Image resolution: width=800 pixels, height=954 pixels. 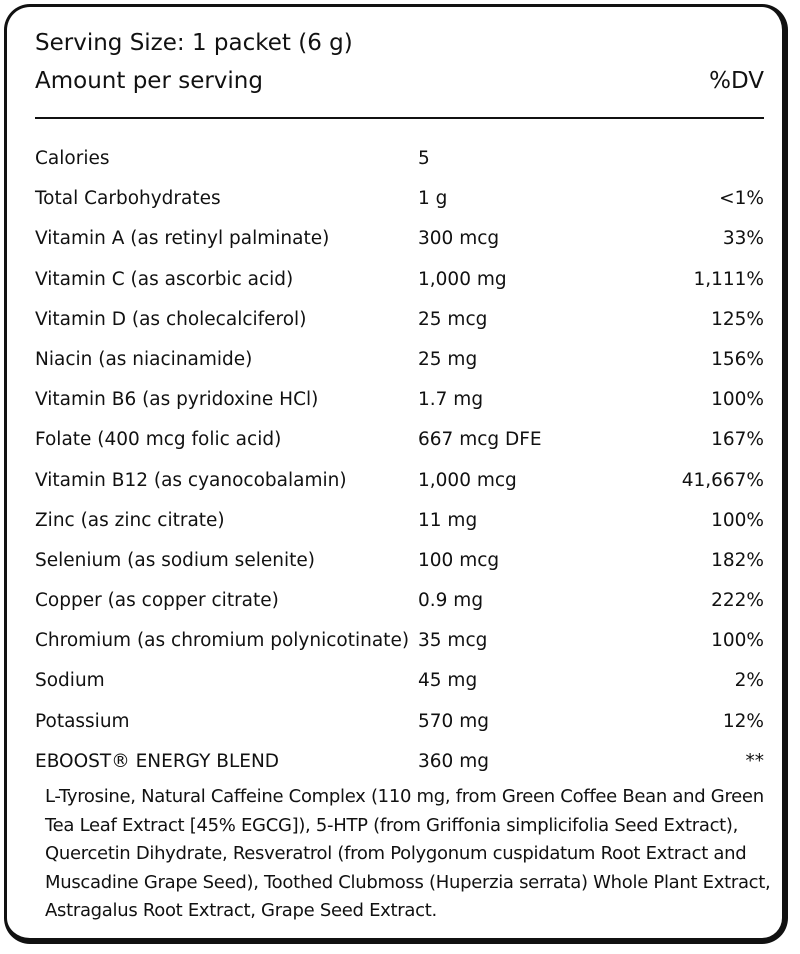 What do you see at coordinates (175, 560) in the screenshot?
I see `nutrient-name: Selenium (as sodium selenite)` at bounding box center [175, 560].